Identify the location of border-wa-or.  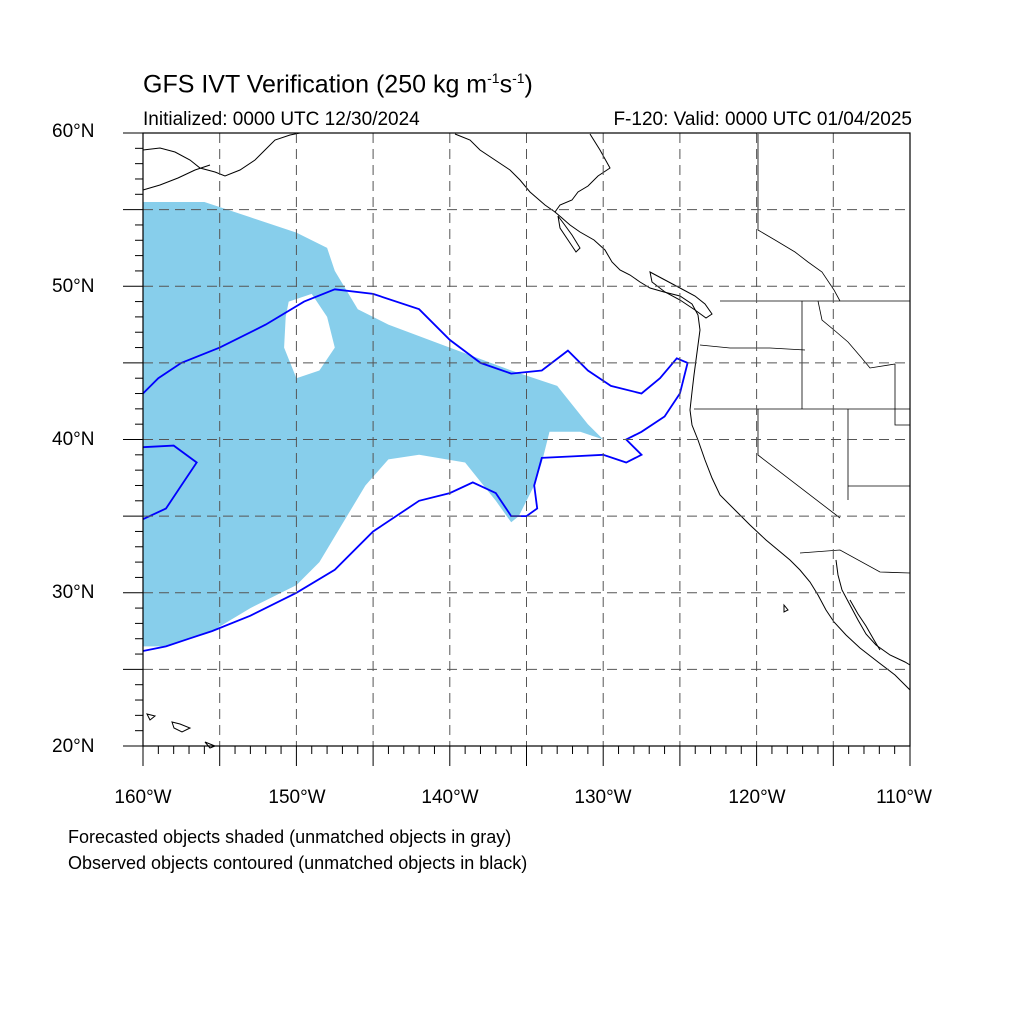
(752, 347).